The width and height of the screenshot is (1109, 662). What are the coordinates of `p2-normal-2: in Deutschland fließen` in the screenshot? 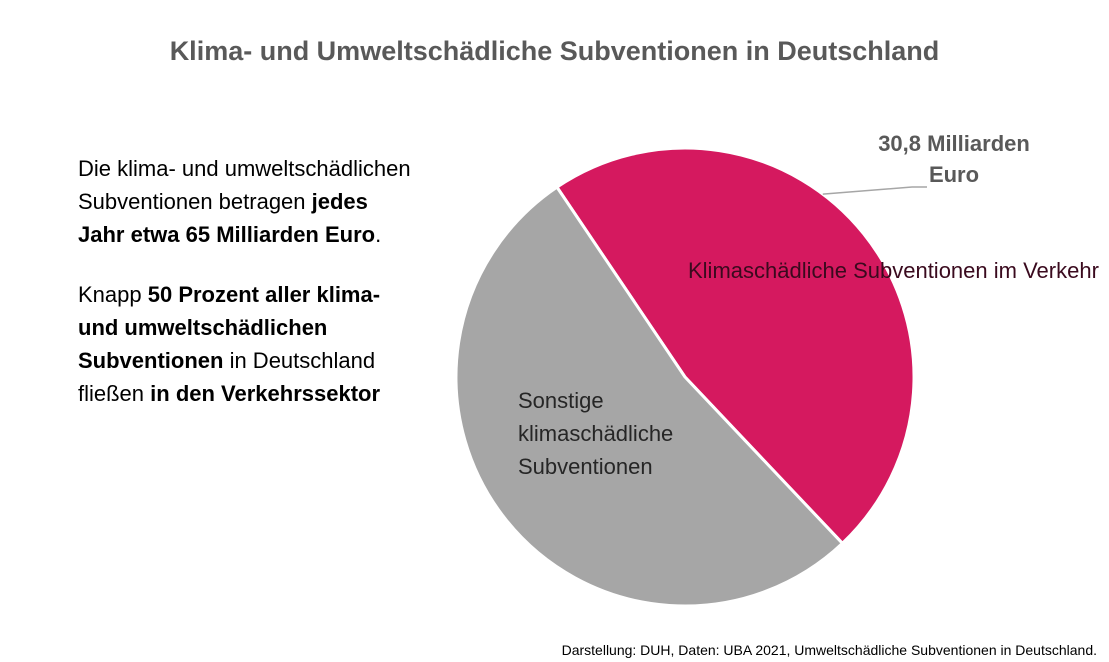 It's located at (227, 377).